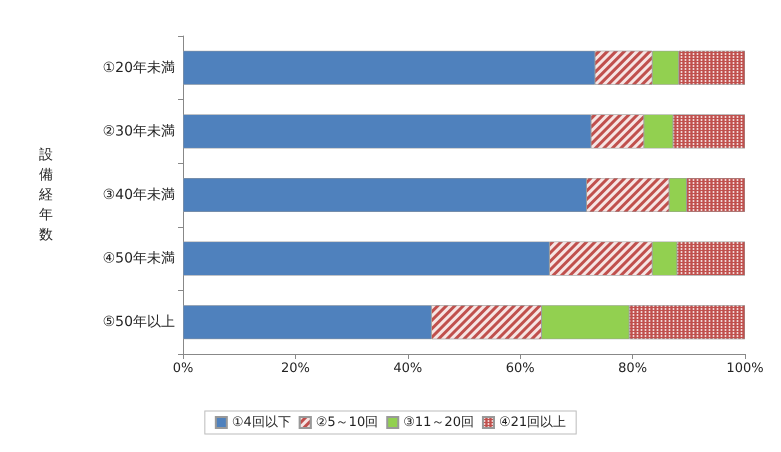 This screenshot has width=781, height=452. What do you see at coordinates (138, 68) in the screenshot?
I see `y-tick-label: ①20年未満` at bounding box center [138, 68].